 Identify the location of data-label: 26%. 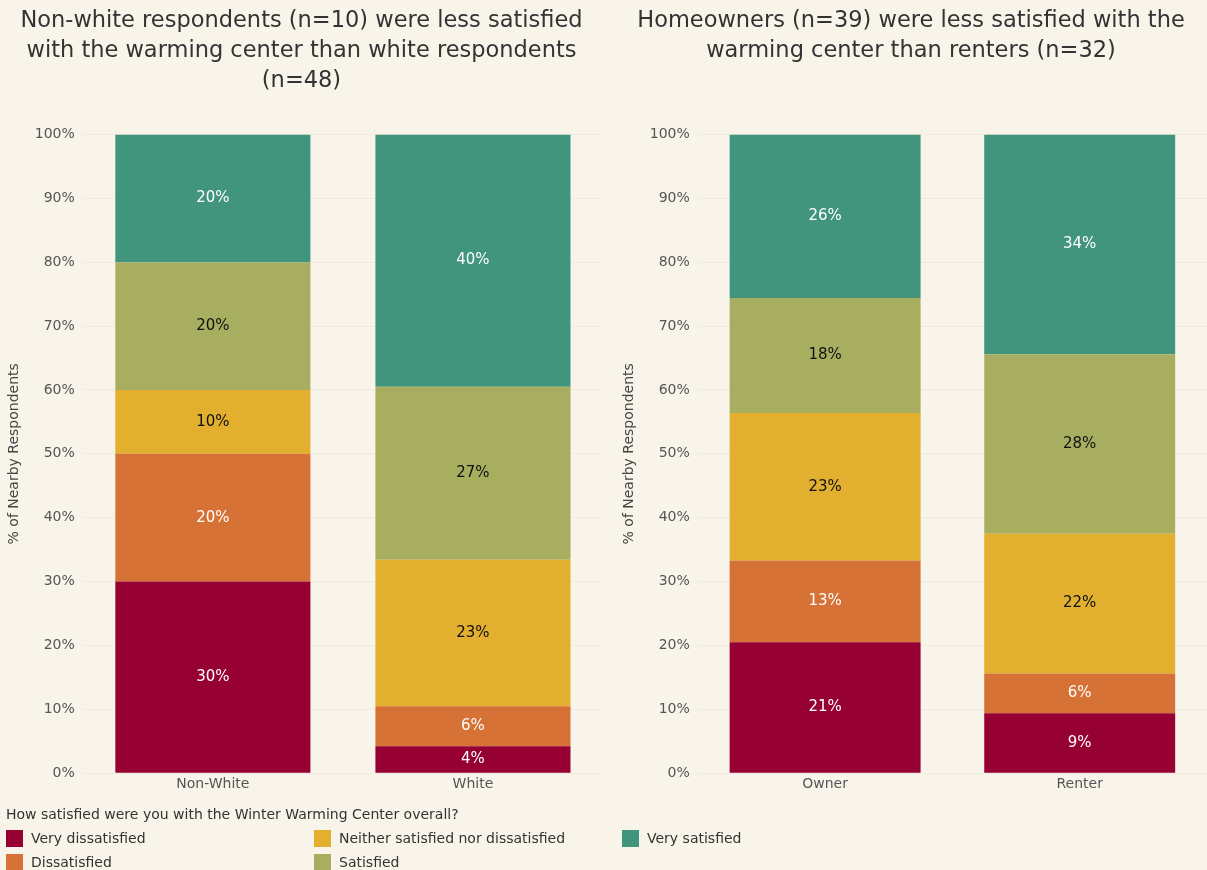
(825, 215).